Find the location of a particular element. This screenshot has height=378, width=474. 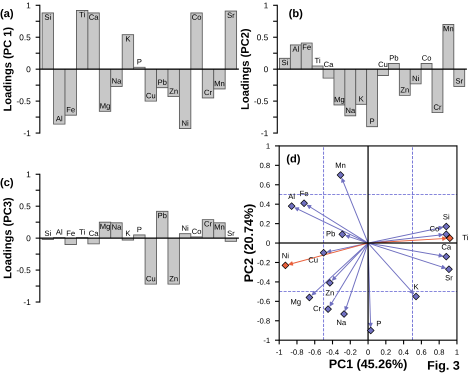

y-axis-title: Loadings (PC3) is located at coordinates (8, 238).